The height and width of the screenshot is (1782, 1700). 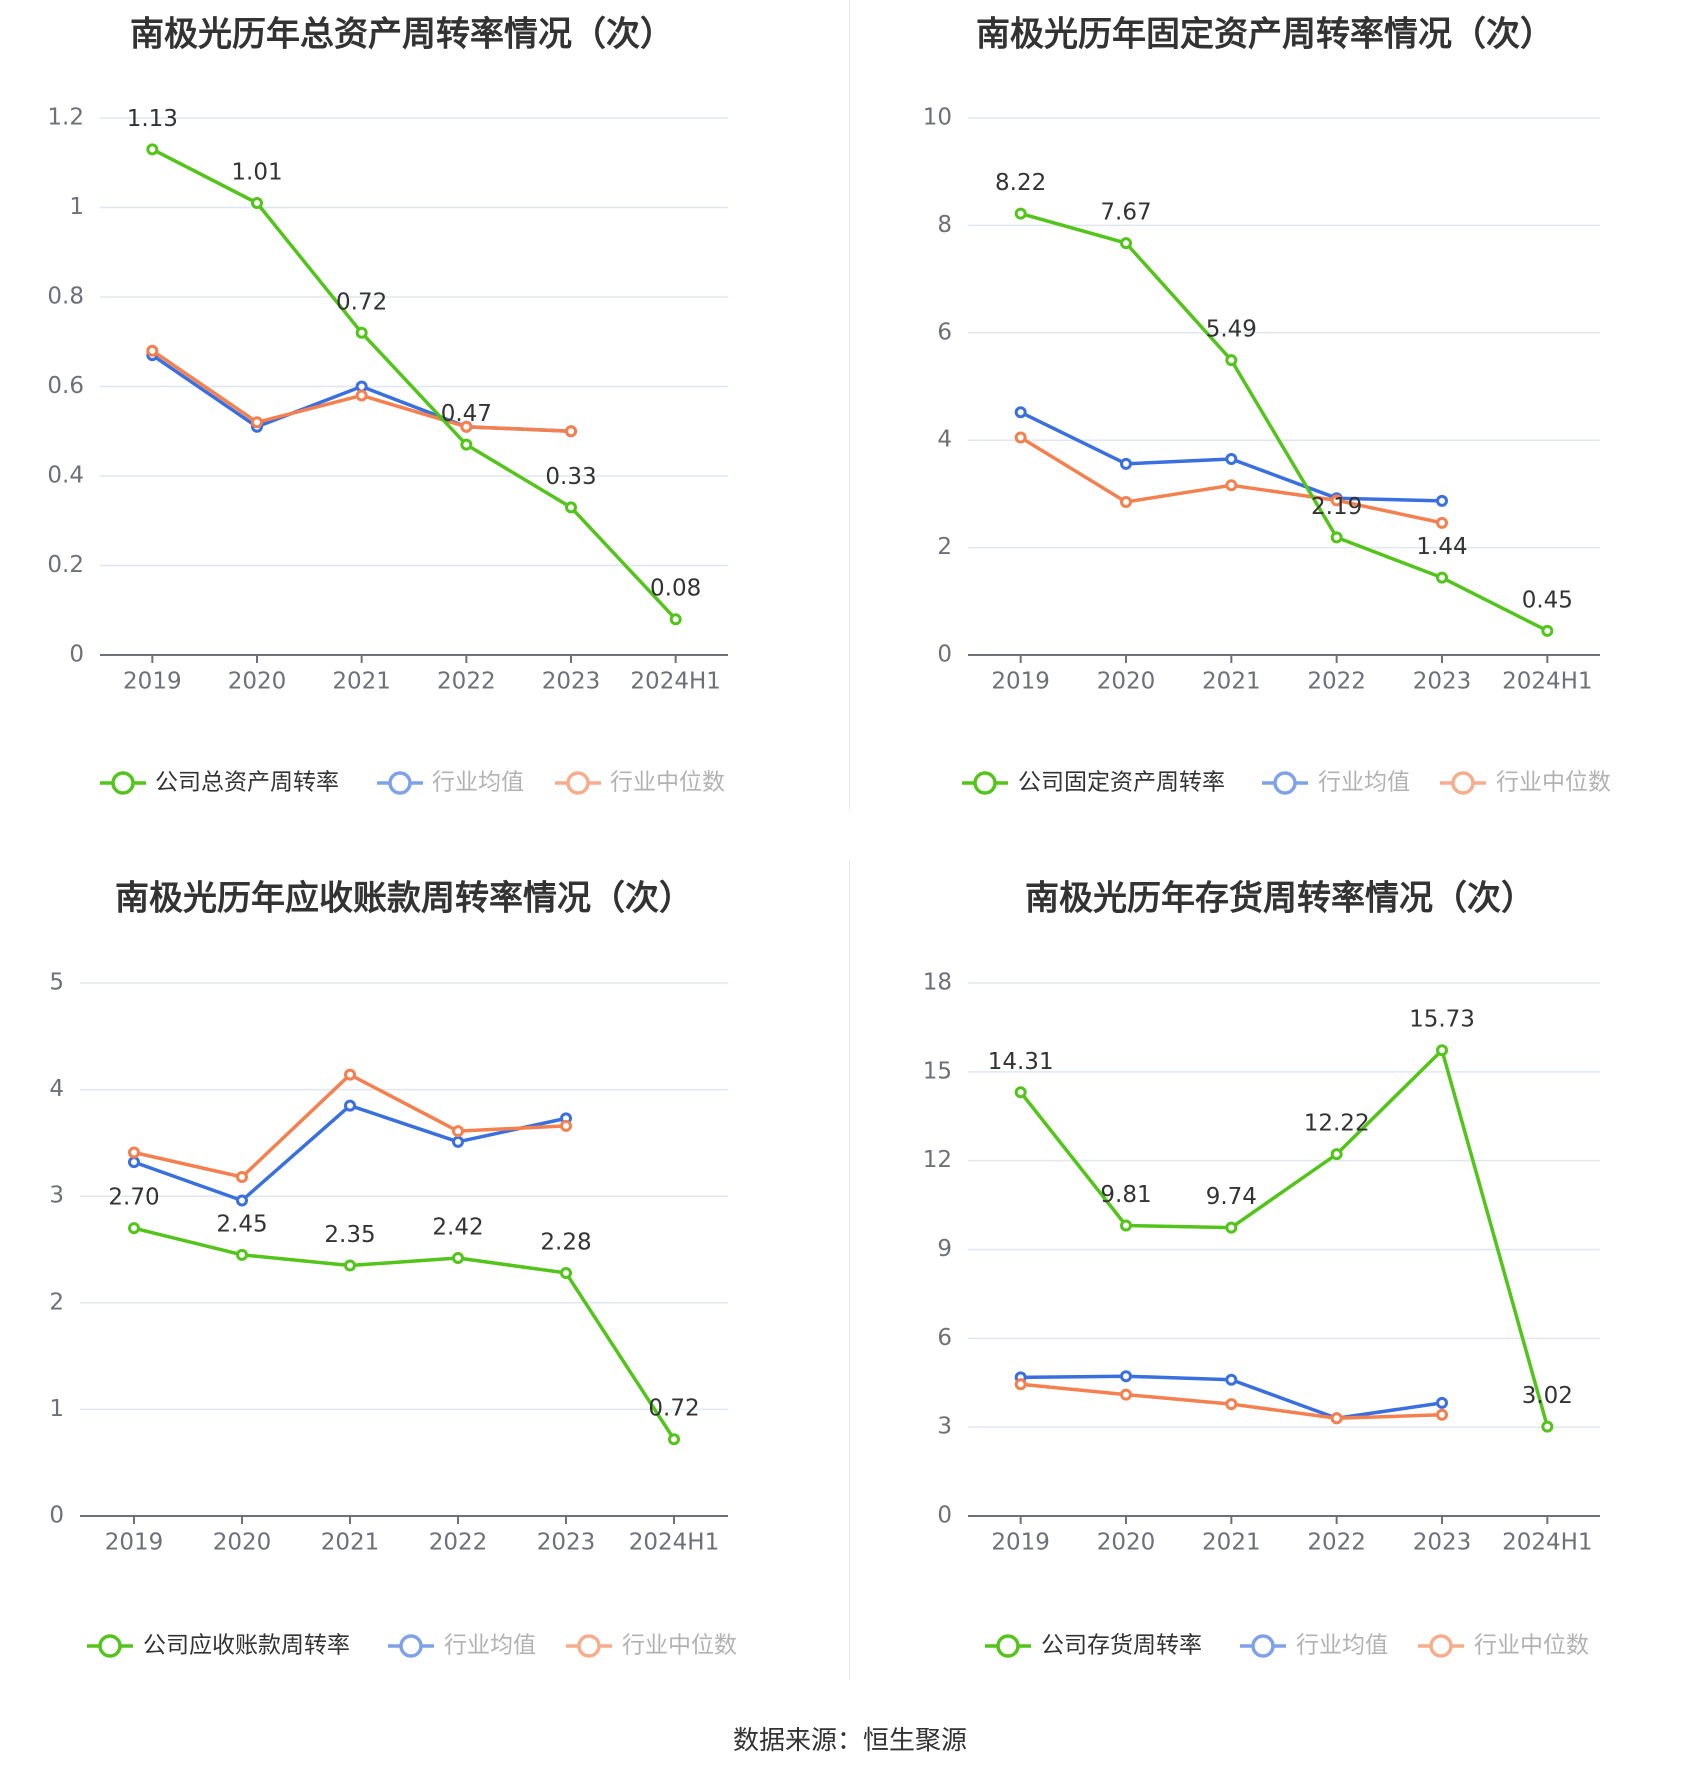 What do you see at coordinates (404, 1333) in the screenshot?
I see `series-line-company` at bounding box center [404, 1333].